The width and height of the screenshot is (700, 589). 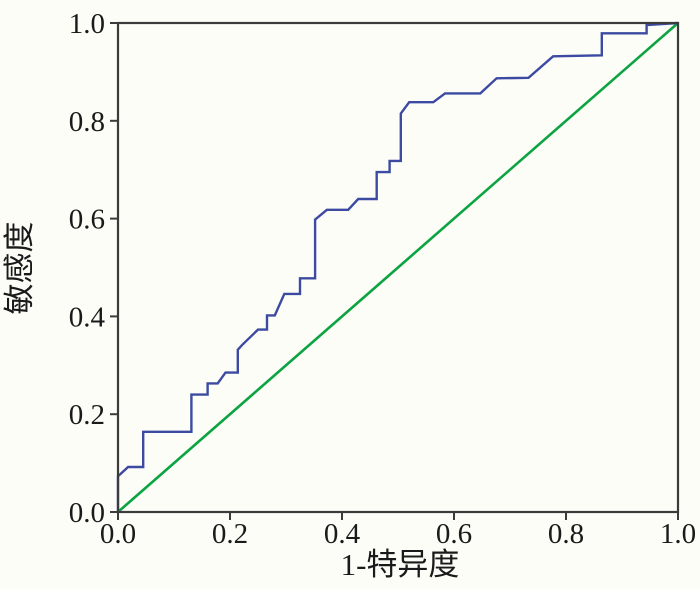 What do you see at coordinates (118, 534) in the screenshot?
I see `x-tick-label: 0.0` at bounding box center [118, 534].